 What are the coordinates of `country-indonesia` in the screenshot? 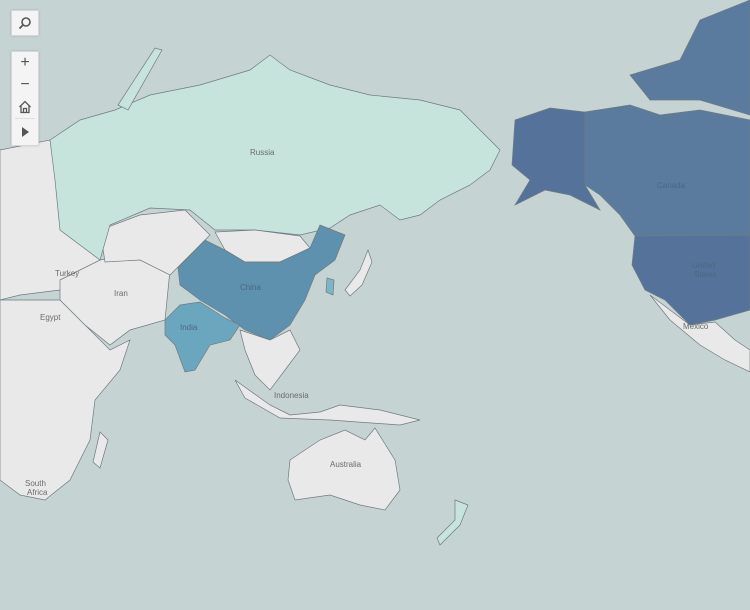 It's located at (327, 402).